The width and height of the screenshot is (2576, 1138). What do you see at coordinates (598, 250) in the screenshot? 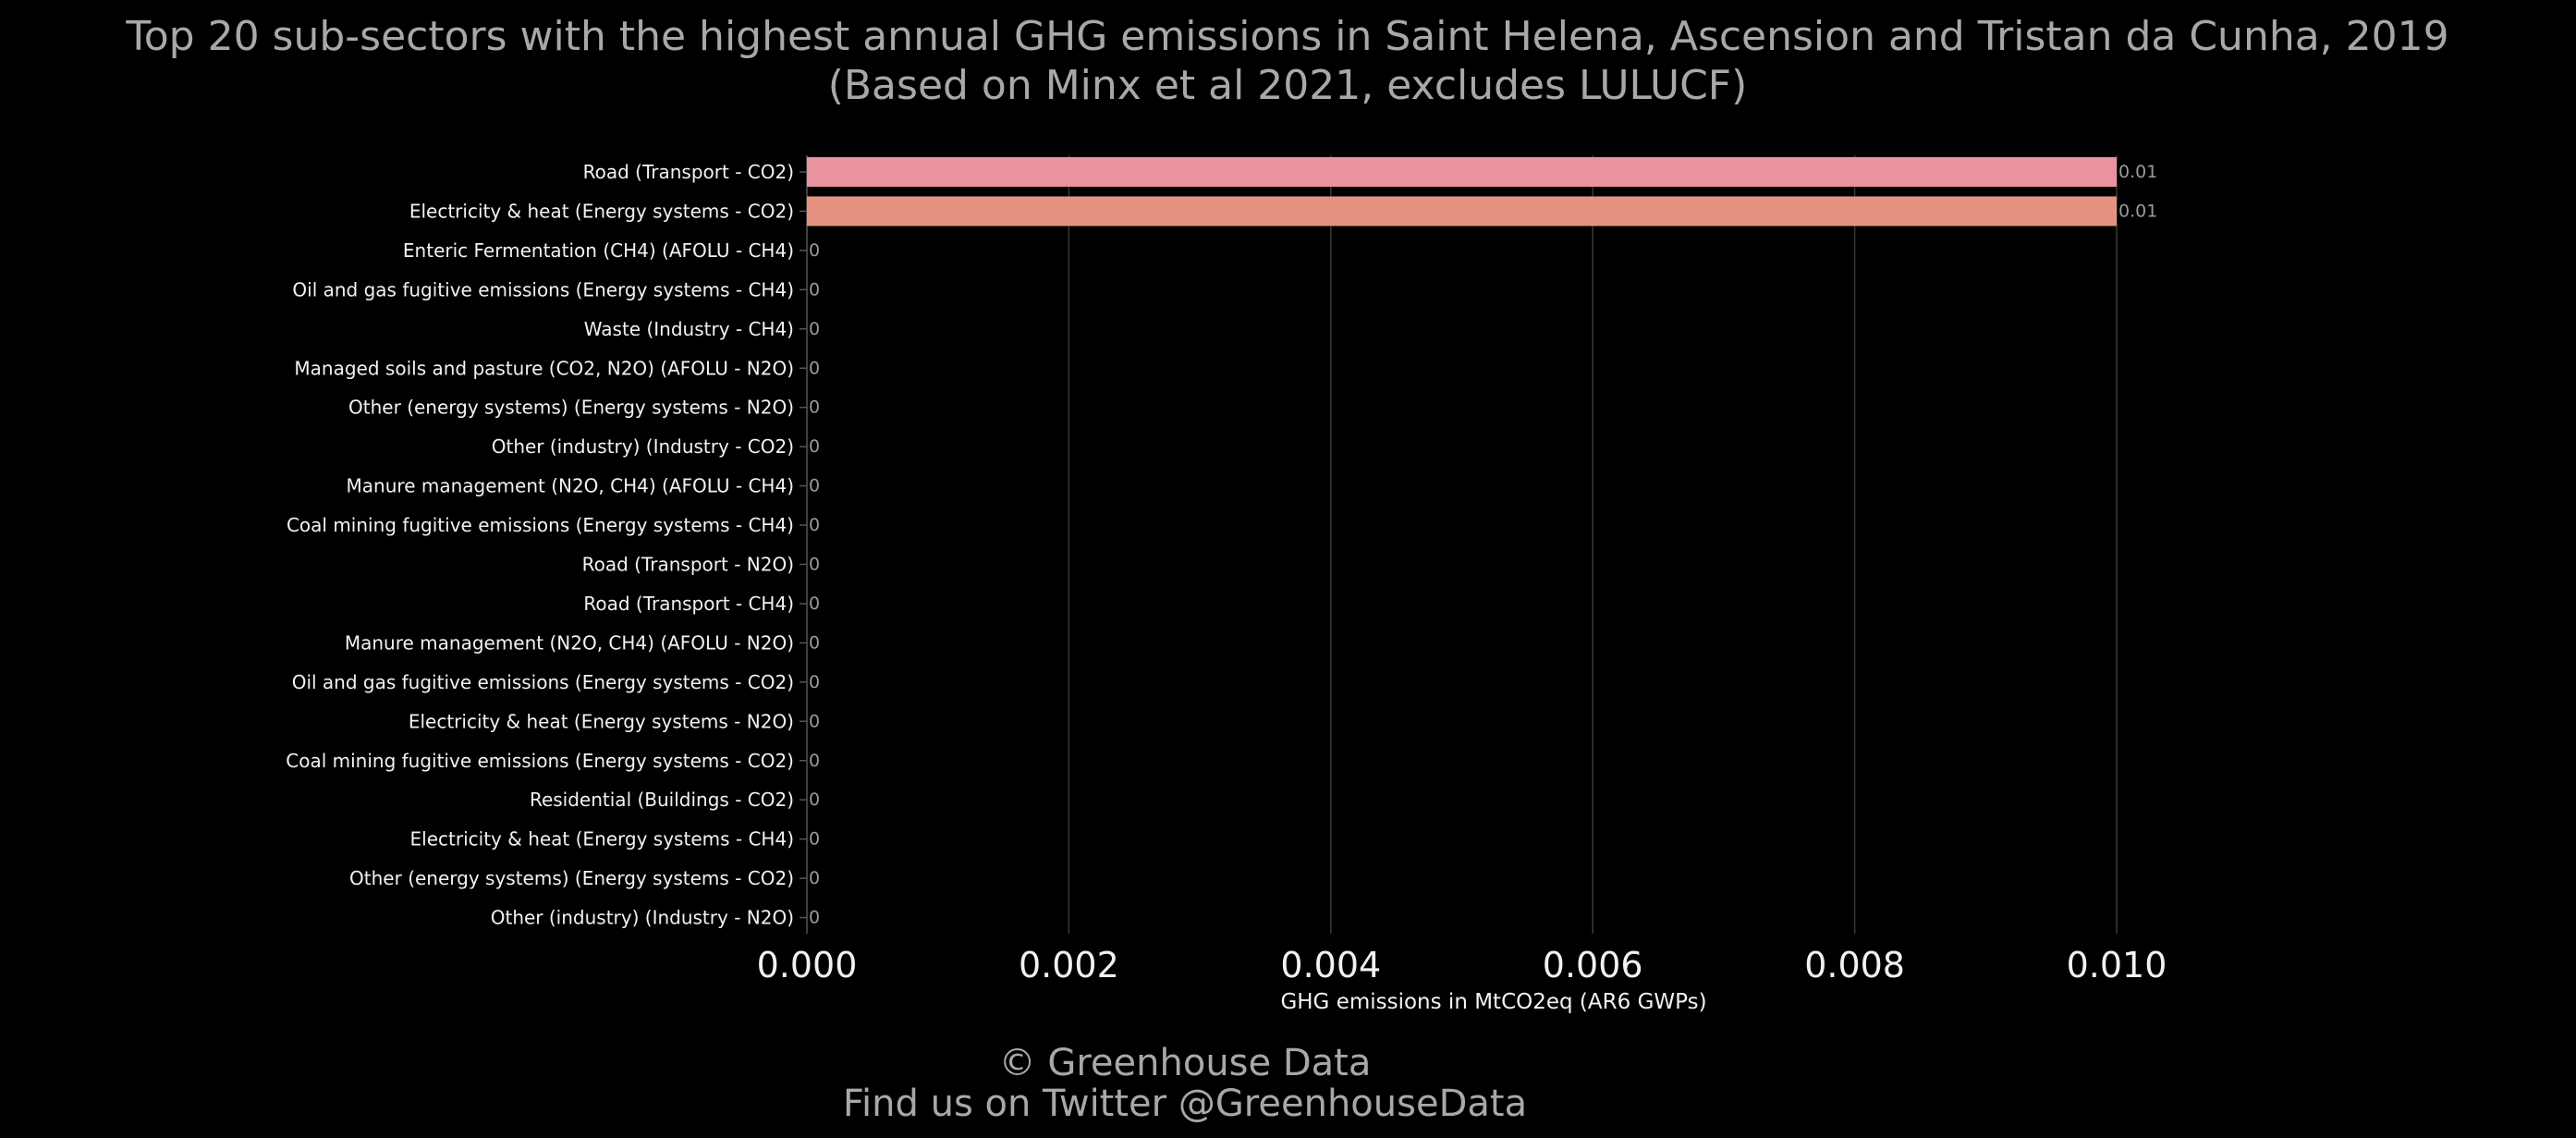
I see `category-label-3: Enteric Fermentation (CH4) (AFOLU - CH4)` at bounding box center [598, 250].